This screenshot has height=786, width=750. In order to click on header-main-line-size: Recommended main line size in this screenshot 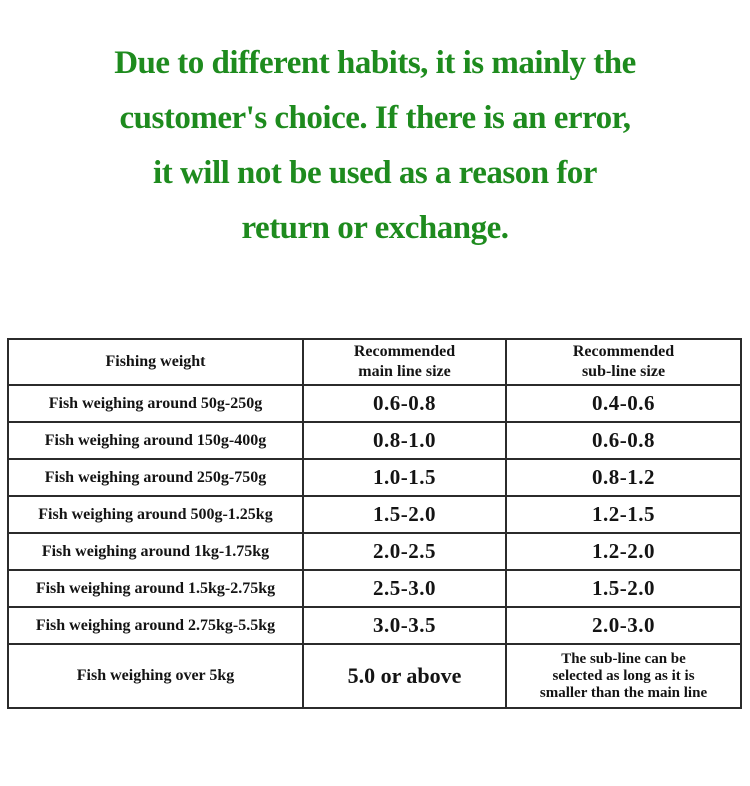, I will do `click(404, 362)`.